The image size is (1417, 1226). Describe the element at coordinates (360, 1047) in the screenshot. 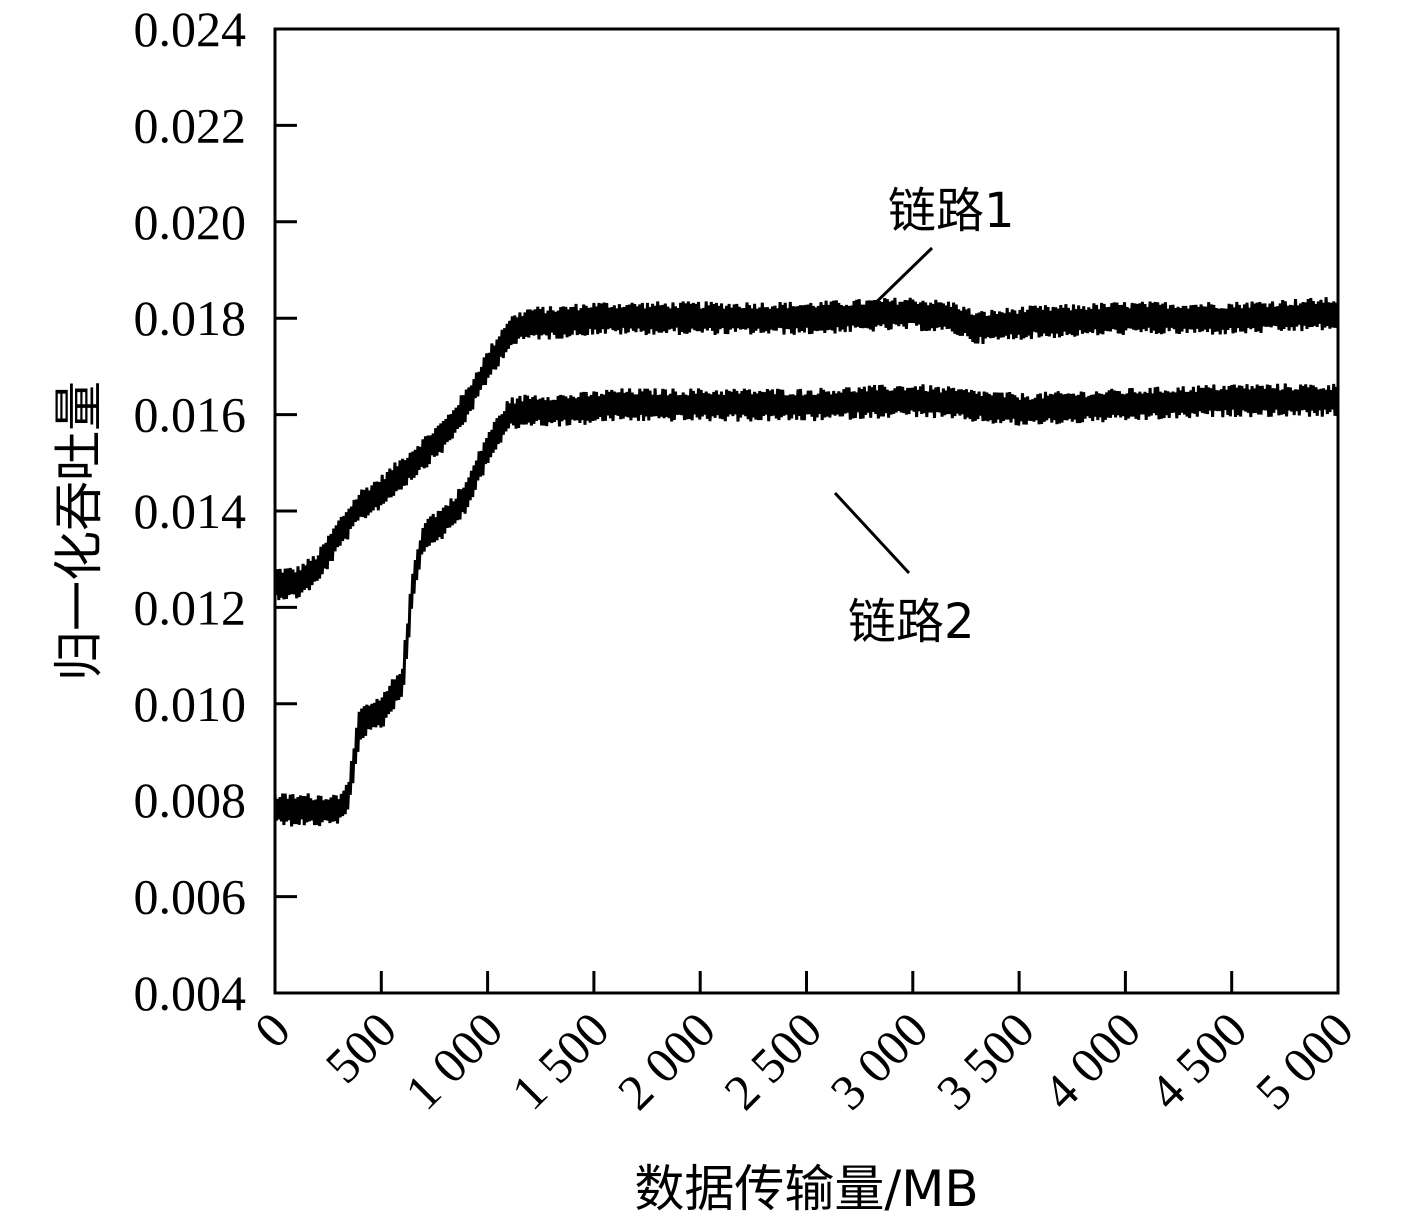

I see `x-tick-label: 500` at that location.